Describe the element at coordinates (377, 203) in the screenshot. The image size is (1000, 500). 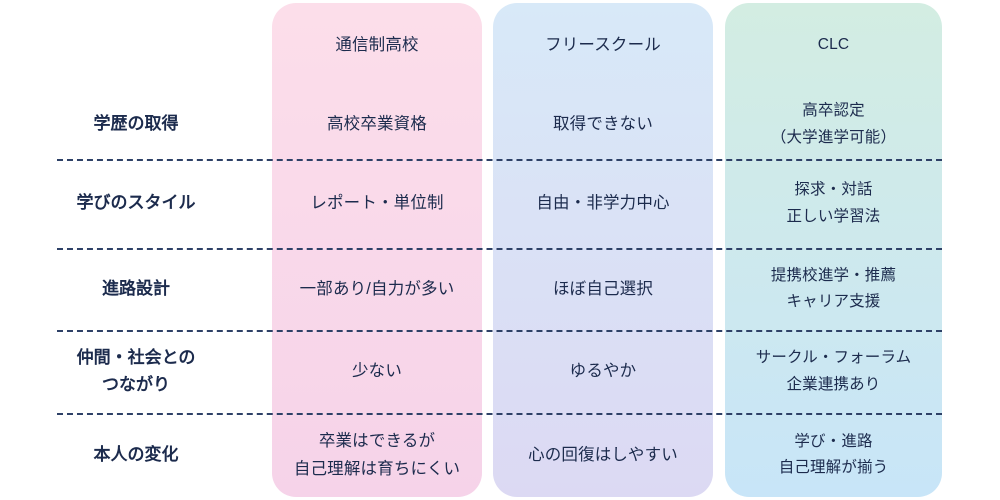
I see `table-cell: レポート・単位制` at that location.